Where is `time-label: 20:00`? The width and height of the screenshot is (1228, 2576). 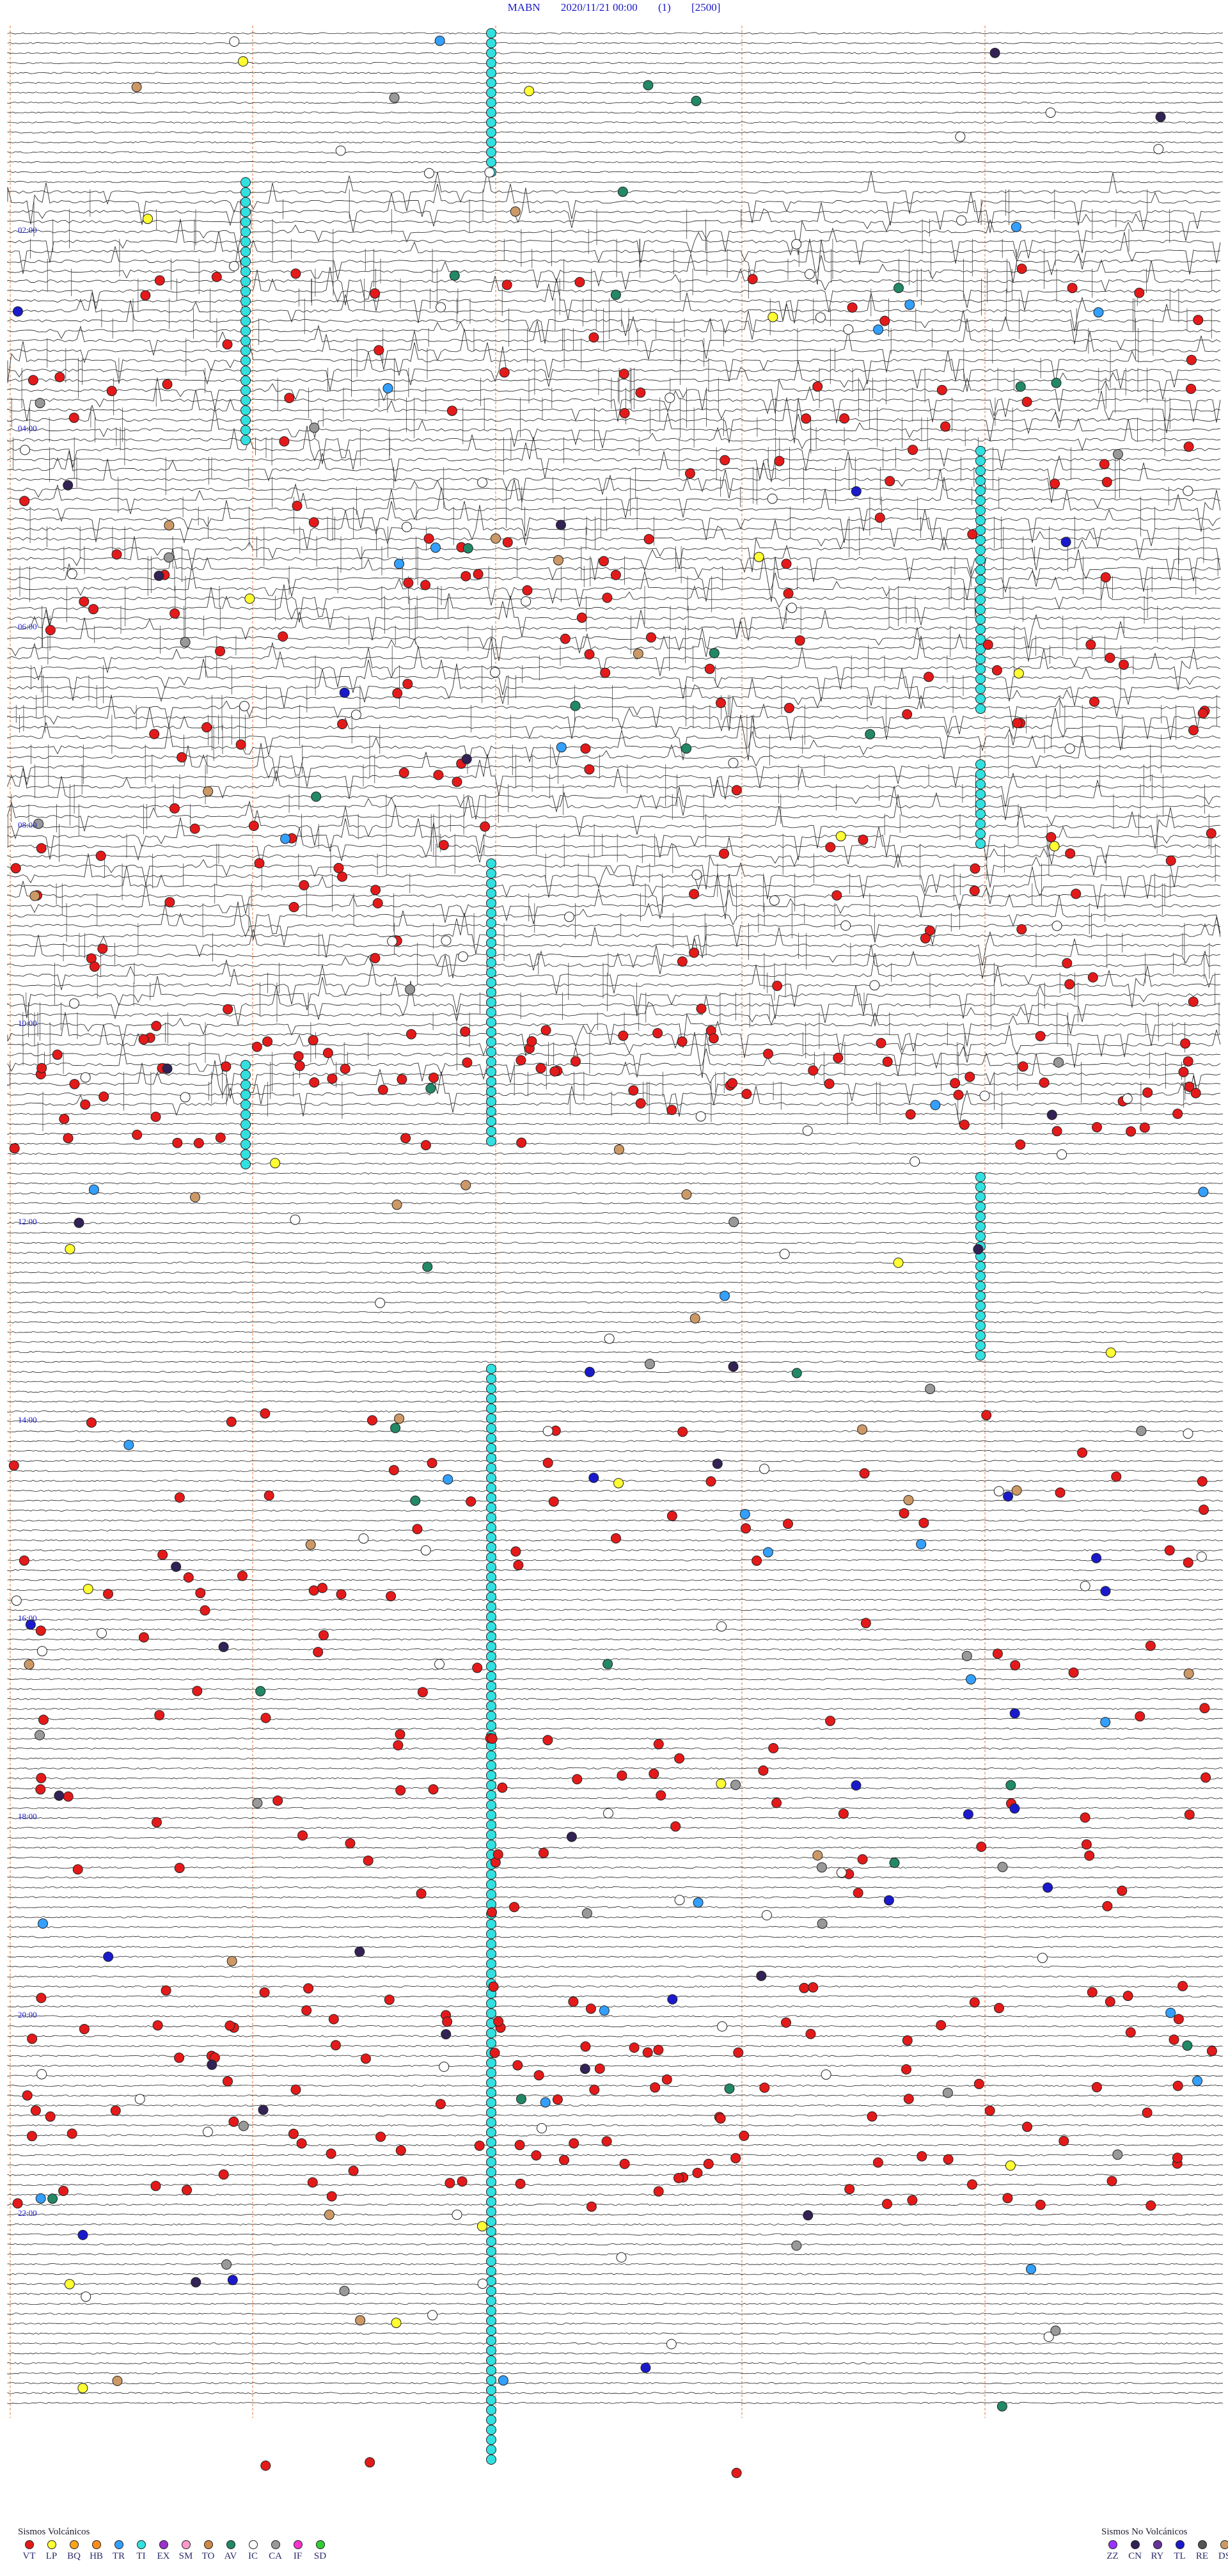
time-label: 20:00 is located at coordinates (27, 2014).